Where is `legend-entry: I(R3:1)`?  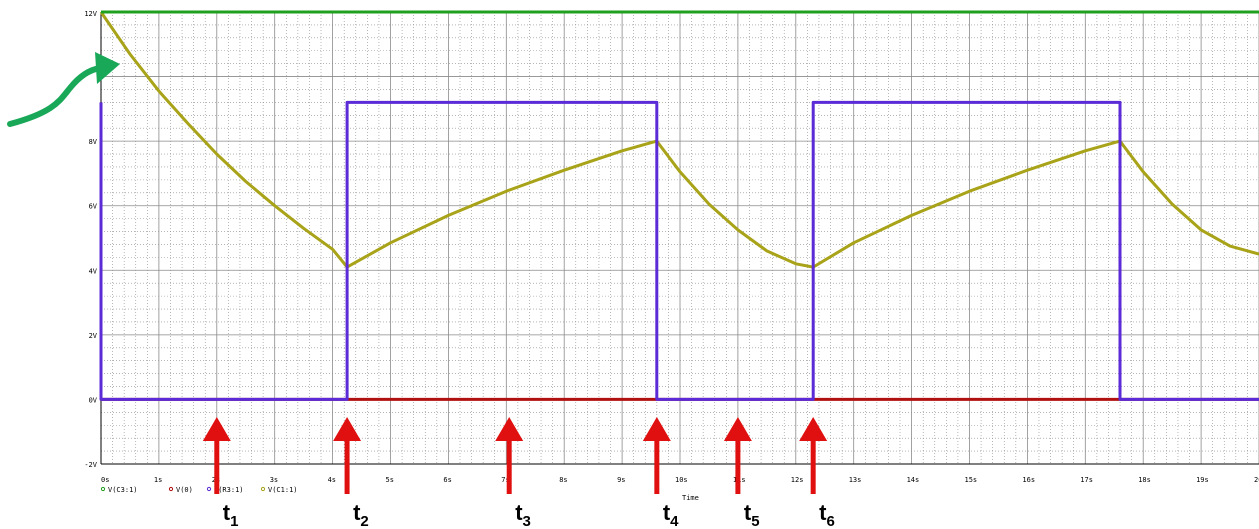 legend-entry: I(R3:1) is located at coordinates (229, 490).